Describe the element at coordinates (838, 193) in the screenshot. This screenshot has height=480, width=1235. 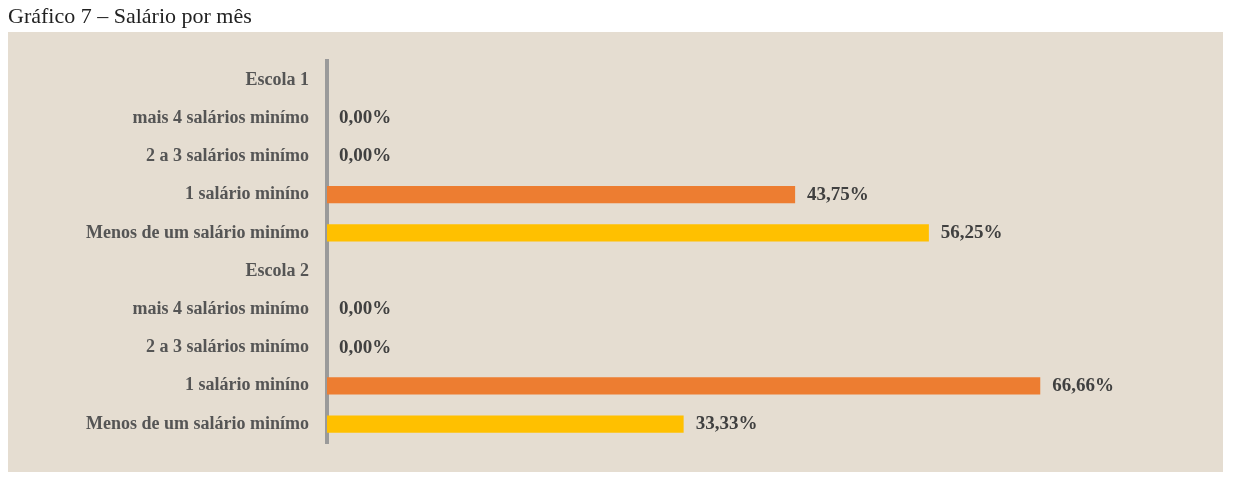
I see `data-label: 43,75%` at that location.